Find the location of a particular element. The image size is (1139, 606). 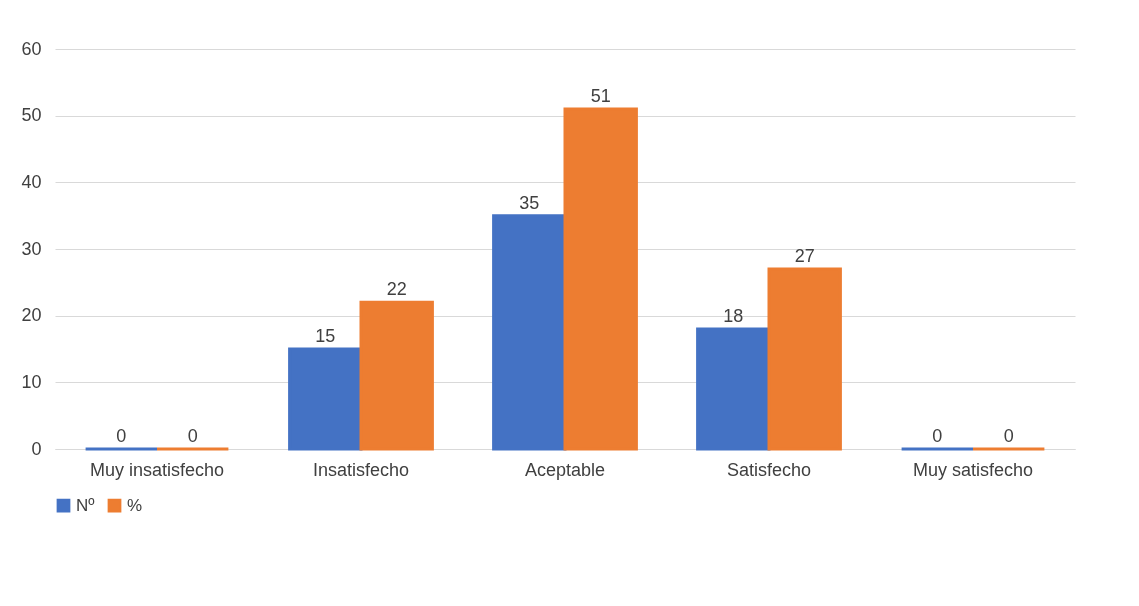

data-label: 15 is located at coordinates (325, 336).